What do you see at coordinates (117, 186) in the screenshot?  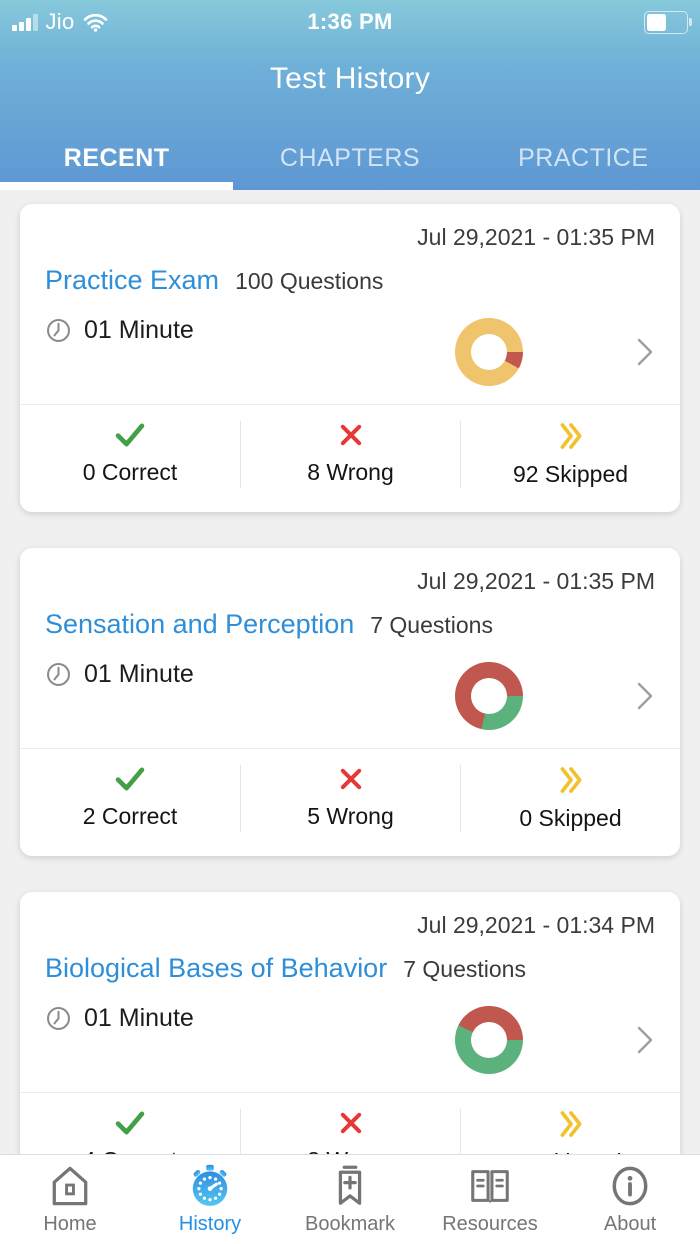 I see `active-tab-indicator` at bounding box center [117, 186].